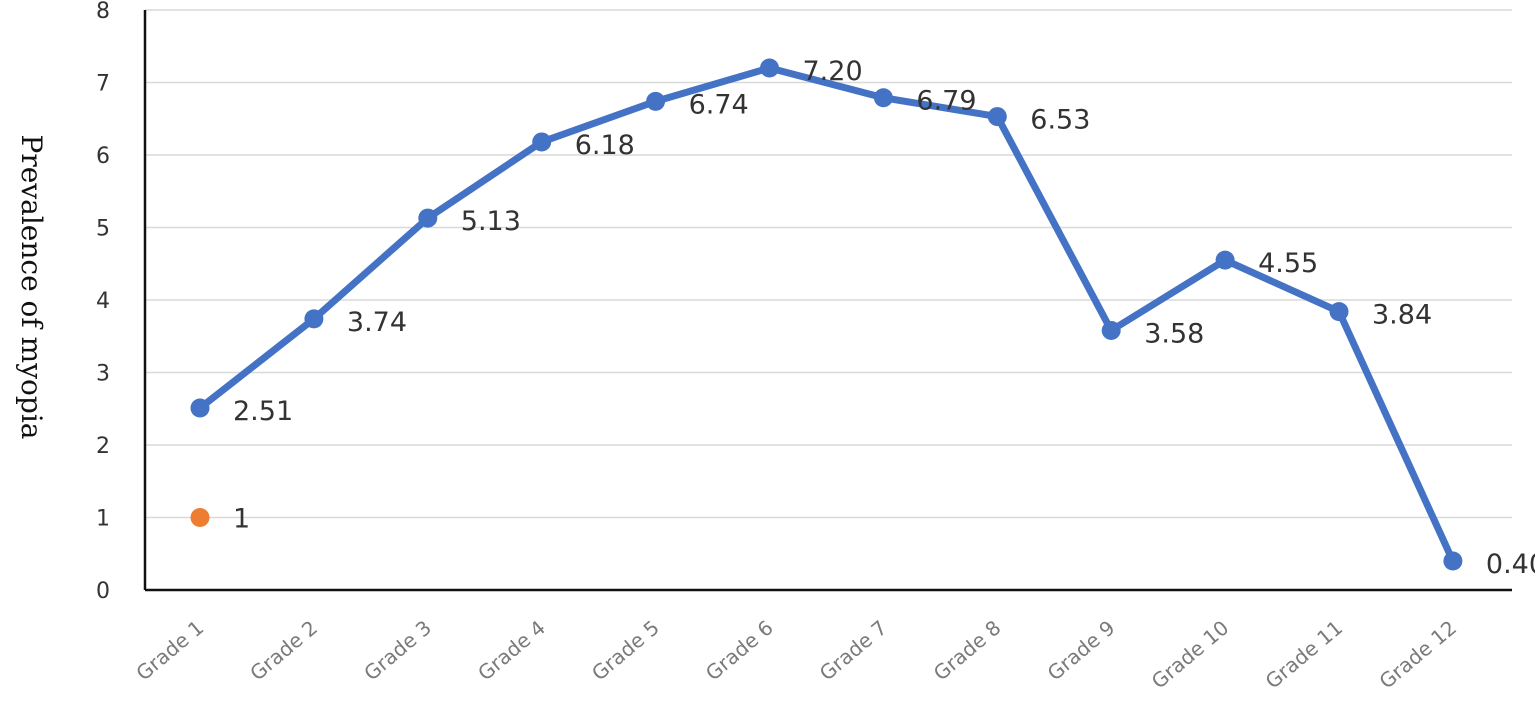  What do you see at coordinates (511, 650) in the screenshot?
I see `x-tick-label: Grade 4` at bounding box center [511, 650].